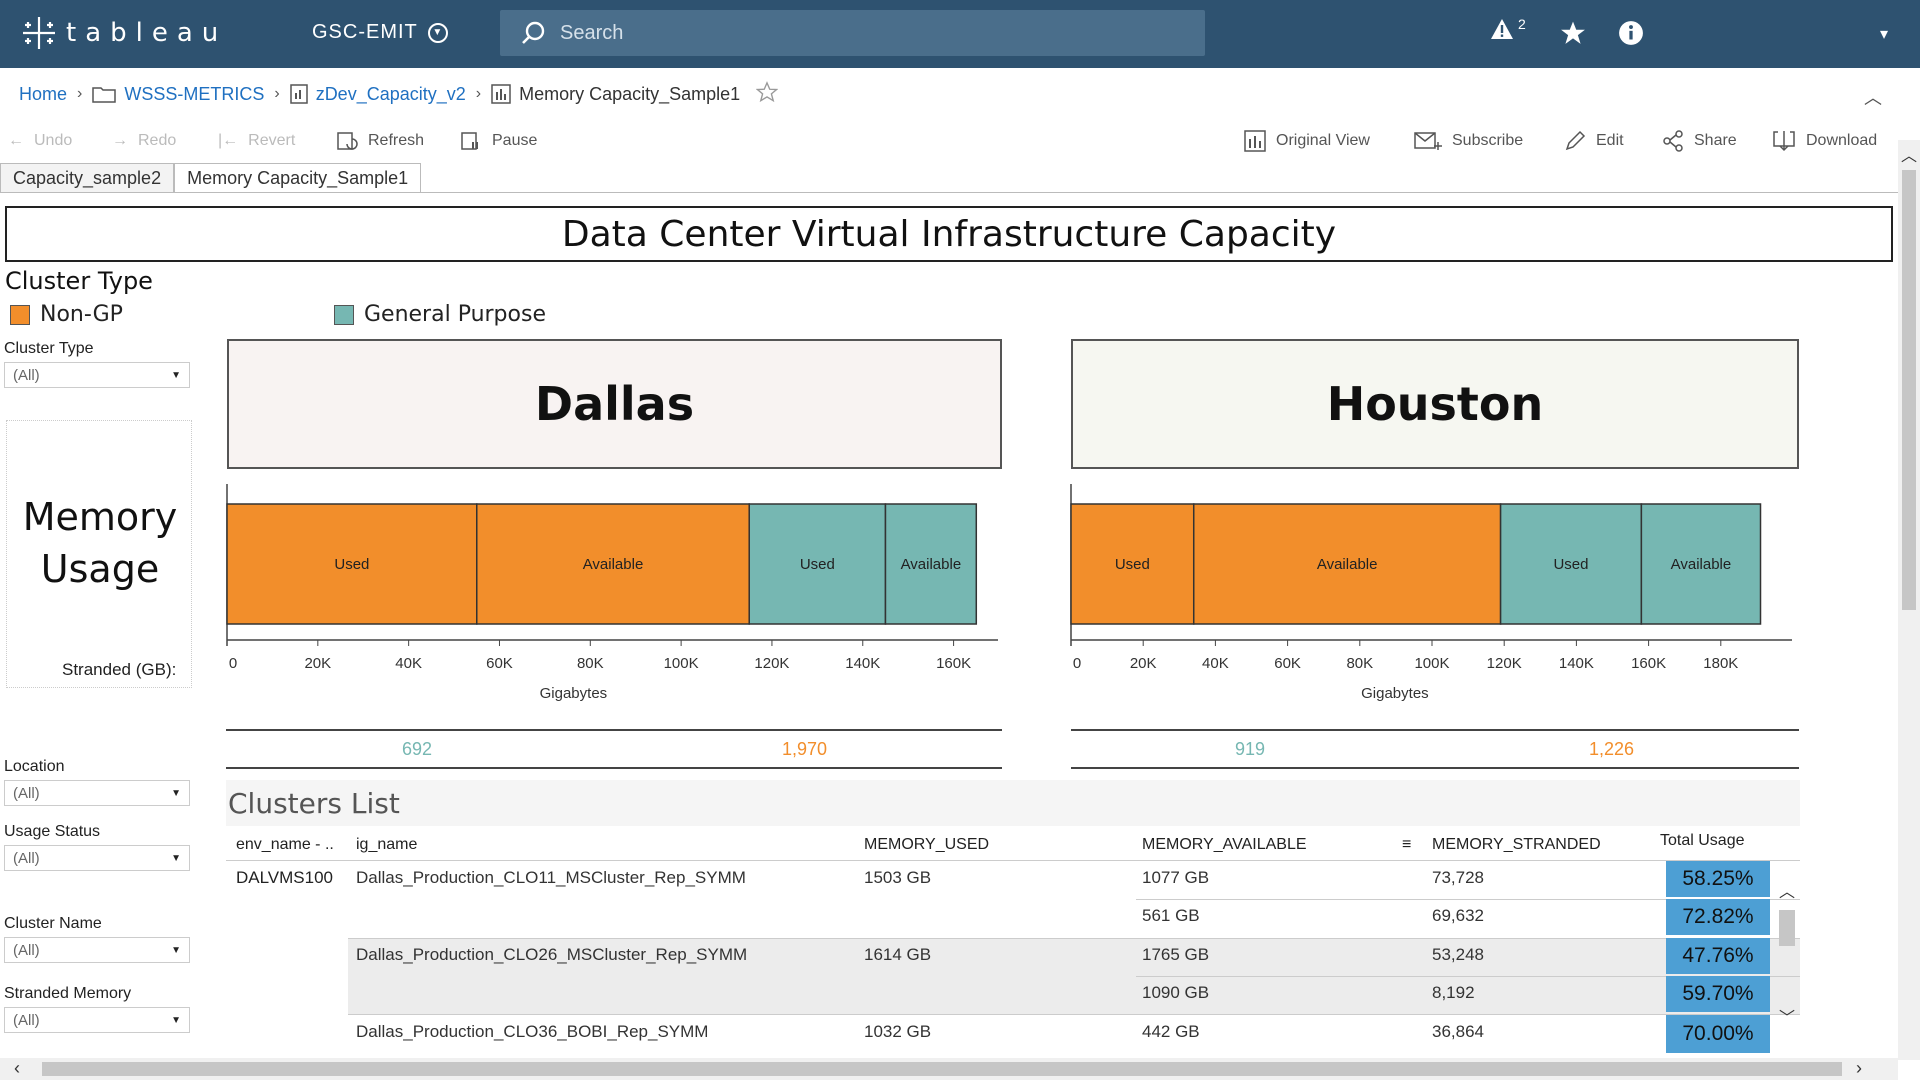 The height and width of the screenshot is (1080, 1920). What do you see at coordinates (43, 93) in the screenshot?
I see `breadcrumb-home: Home` at bounding box center [43, 93].